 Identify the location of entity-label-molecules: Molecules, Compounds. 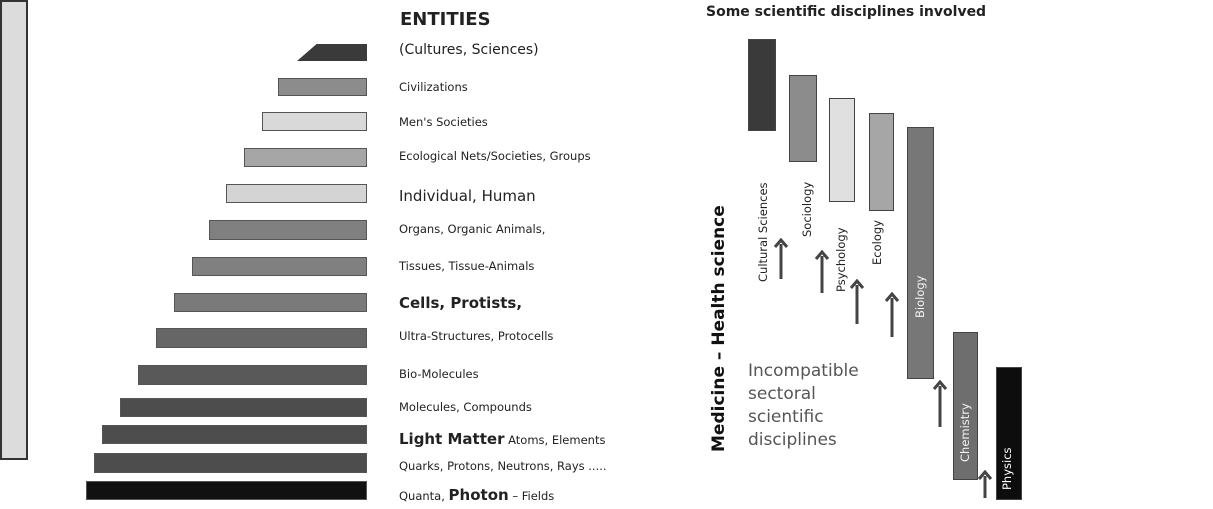
(465, 407).